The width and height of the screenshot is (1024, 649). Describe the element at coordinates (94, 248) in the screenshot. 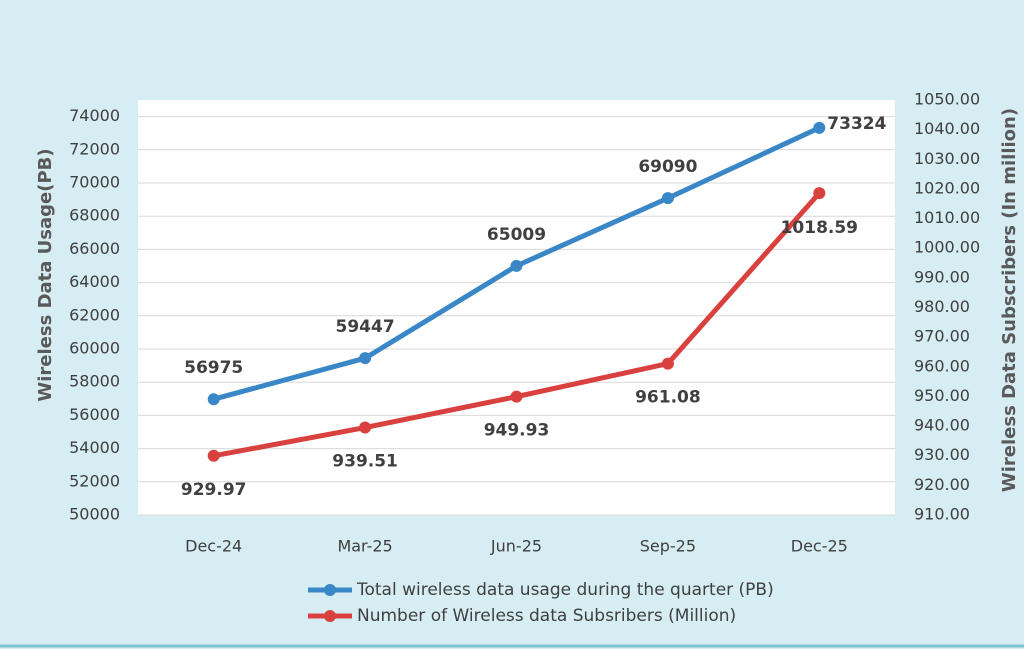

I see `y-tick-label: 66000` at that location.